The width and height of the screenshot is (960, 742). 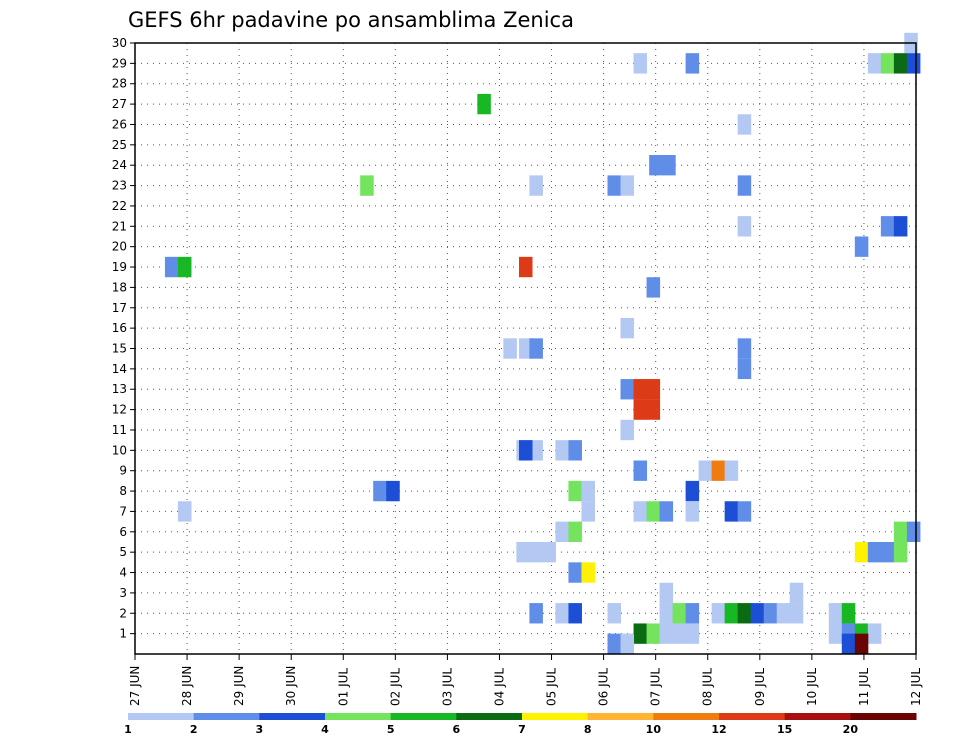 I want to click on y-tick-label: 21, so click(x=119, y=226).